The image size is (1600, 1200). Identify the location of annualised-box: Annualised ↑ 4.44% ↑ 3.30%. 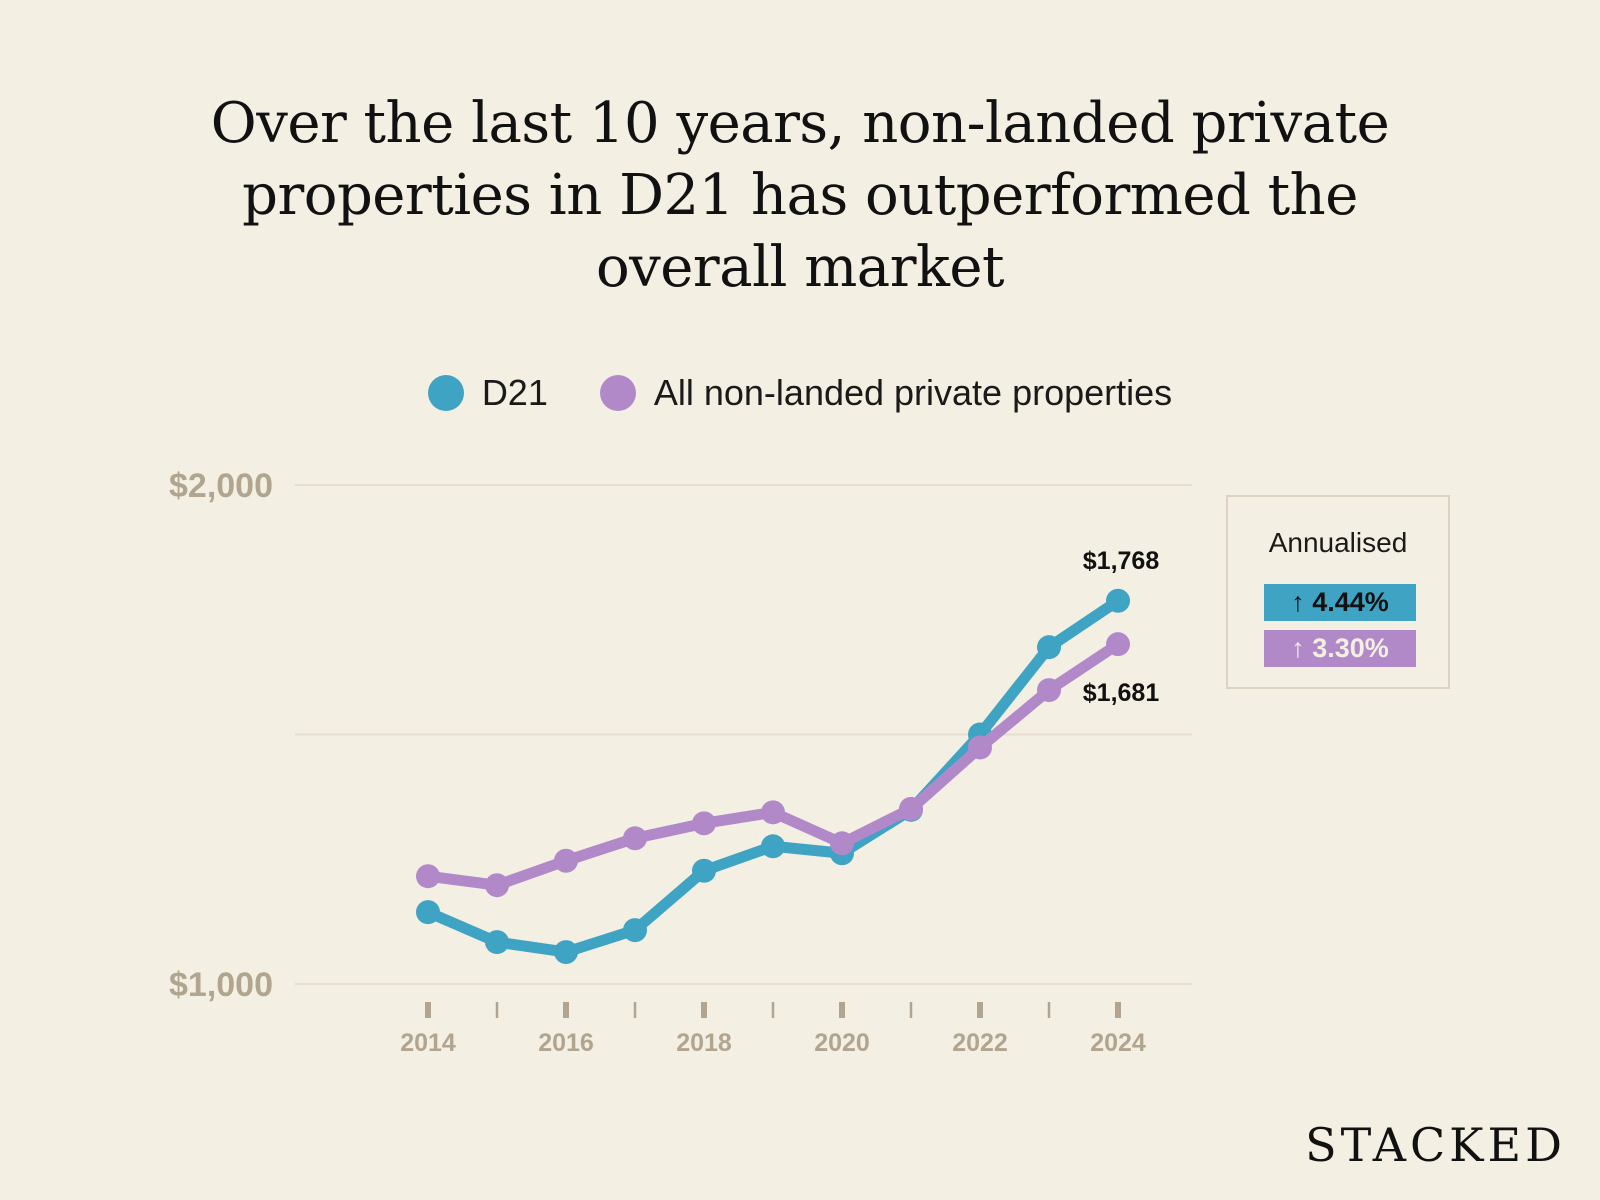
(1338, 592).